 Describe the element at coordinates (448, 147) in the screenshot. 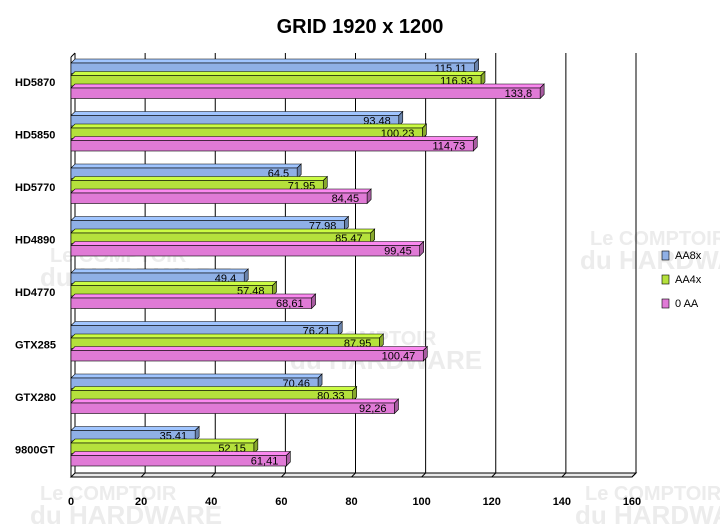

I see `data-label: 114,73` at that location.